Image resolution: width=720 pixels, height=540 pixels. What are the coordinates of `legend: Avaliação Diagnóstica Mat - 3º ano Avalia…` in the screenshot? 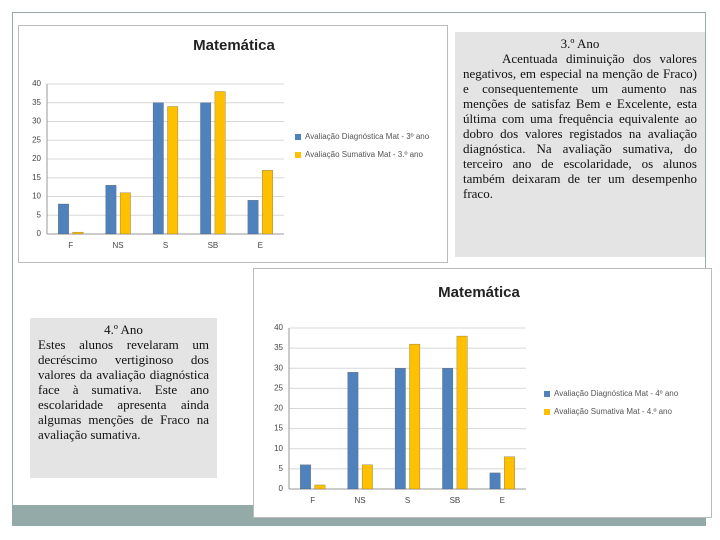 It's located at (365, 150).